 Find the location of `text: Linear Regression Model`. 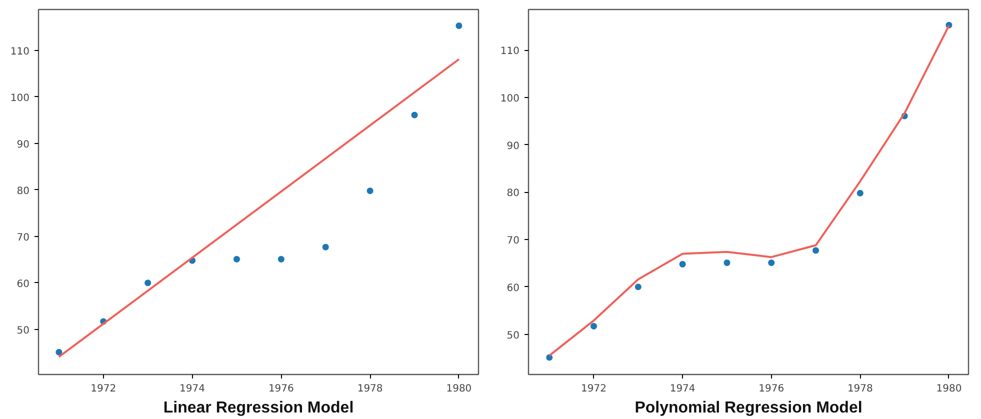

text: Linear Regression Model is located at coordinates (258, 408).